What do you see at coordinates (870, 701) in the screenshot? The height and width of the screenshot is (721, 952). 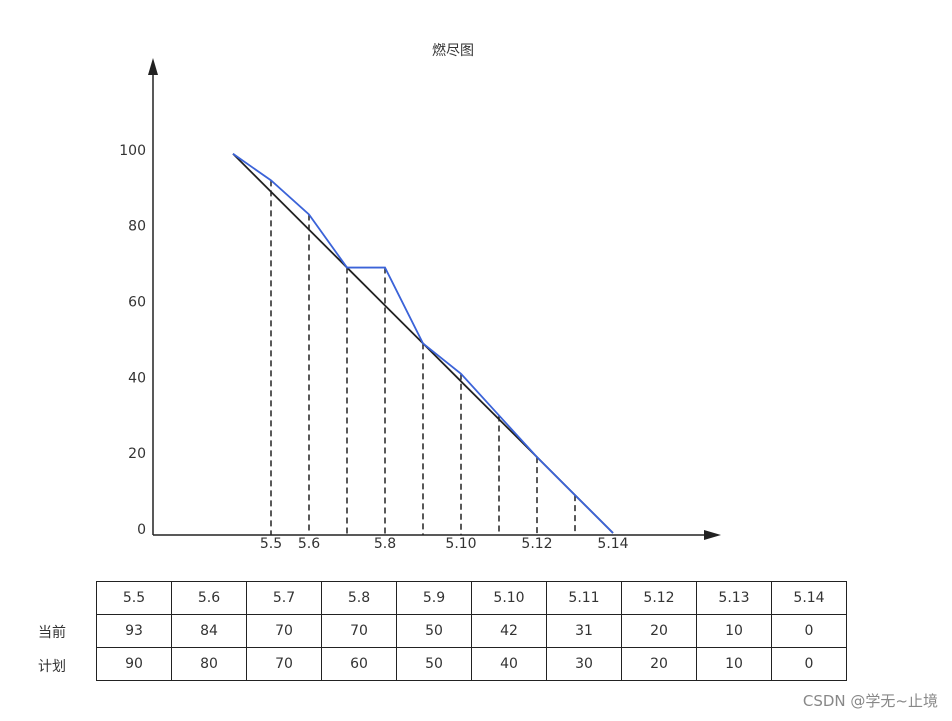 I see `watermark: CSDN @学无~止境` at bounding box center [870, 701].